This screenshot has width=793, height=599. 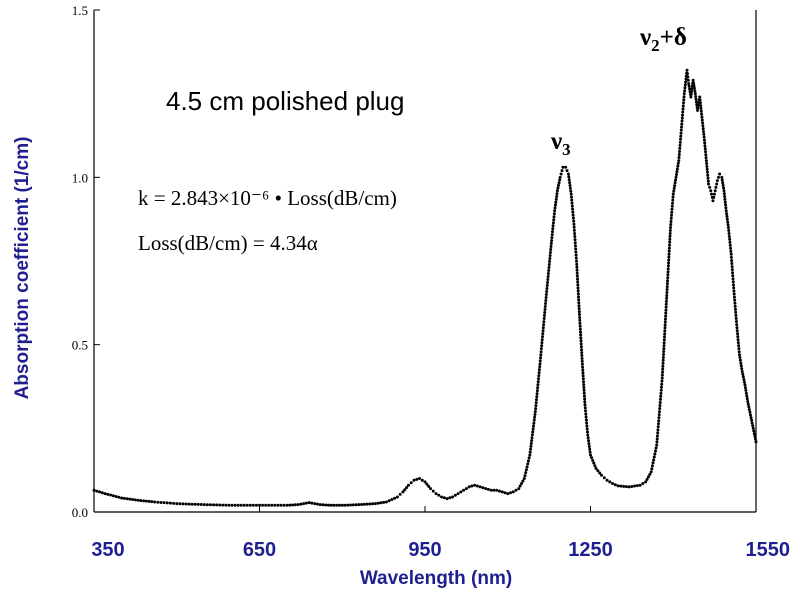 What do you see at coordinates (22, 268) in the screenshot?
I see `y-axis-label: Absorption coefficient (1/cm)` at bounding box center [22, 268].